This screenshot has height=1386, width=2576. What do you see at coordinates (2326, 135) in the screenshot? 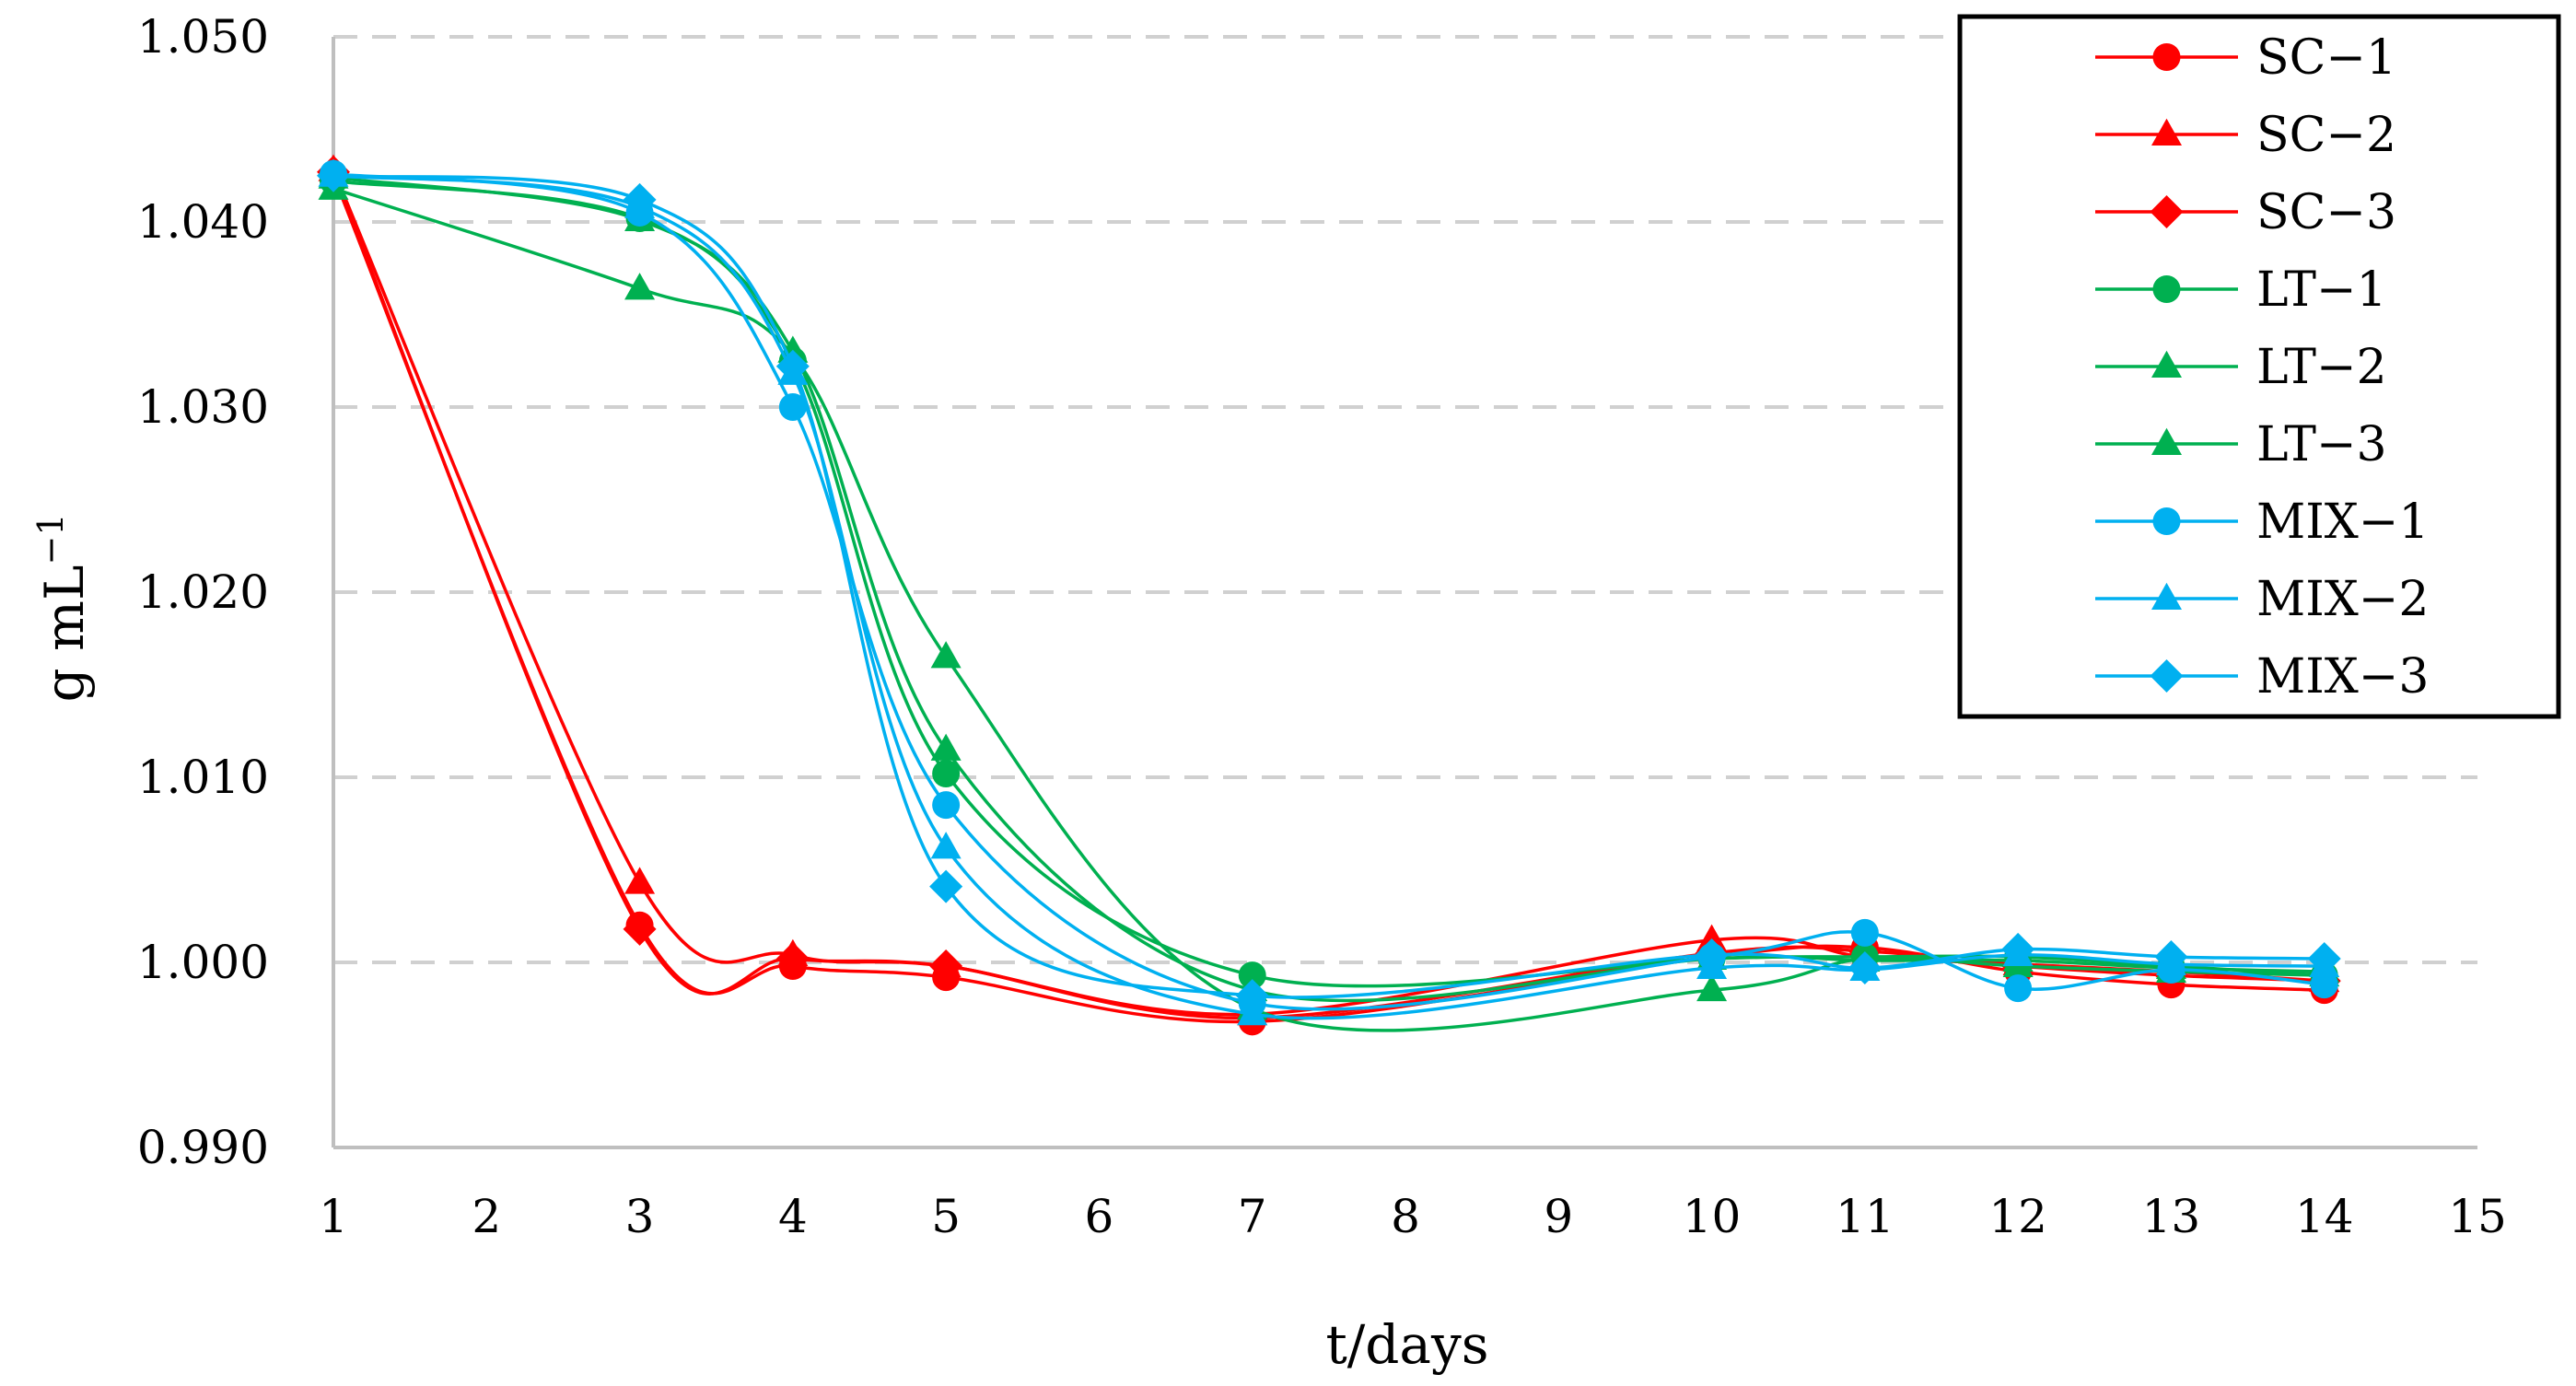
I see `legend-label: SC−2` at bounding box center [2326, 135].